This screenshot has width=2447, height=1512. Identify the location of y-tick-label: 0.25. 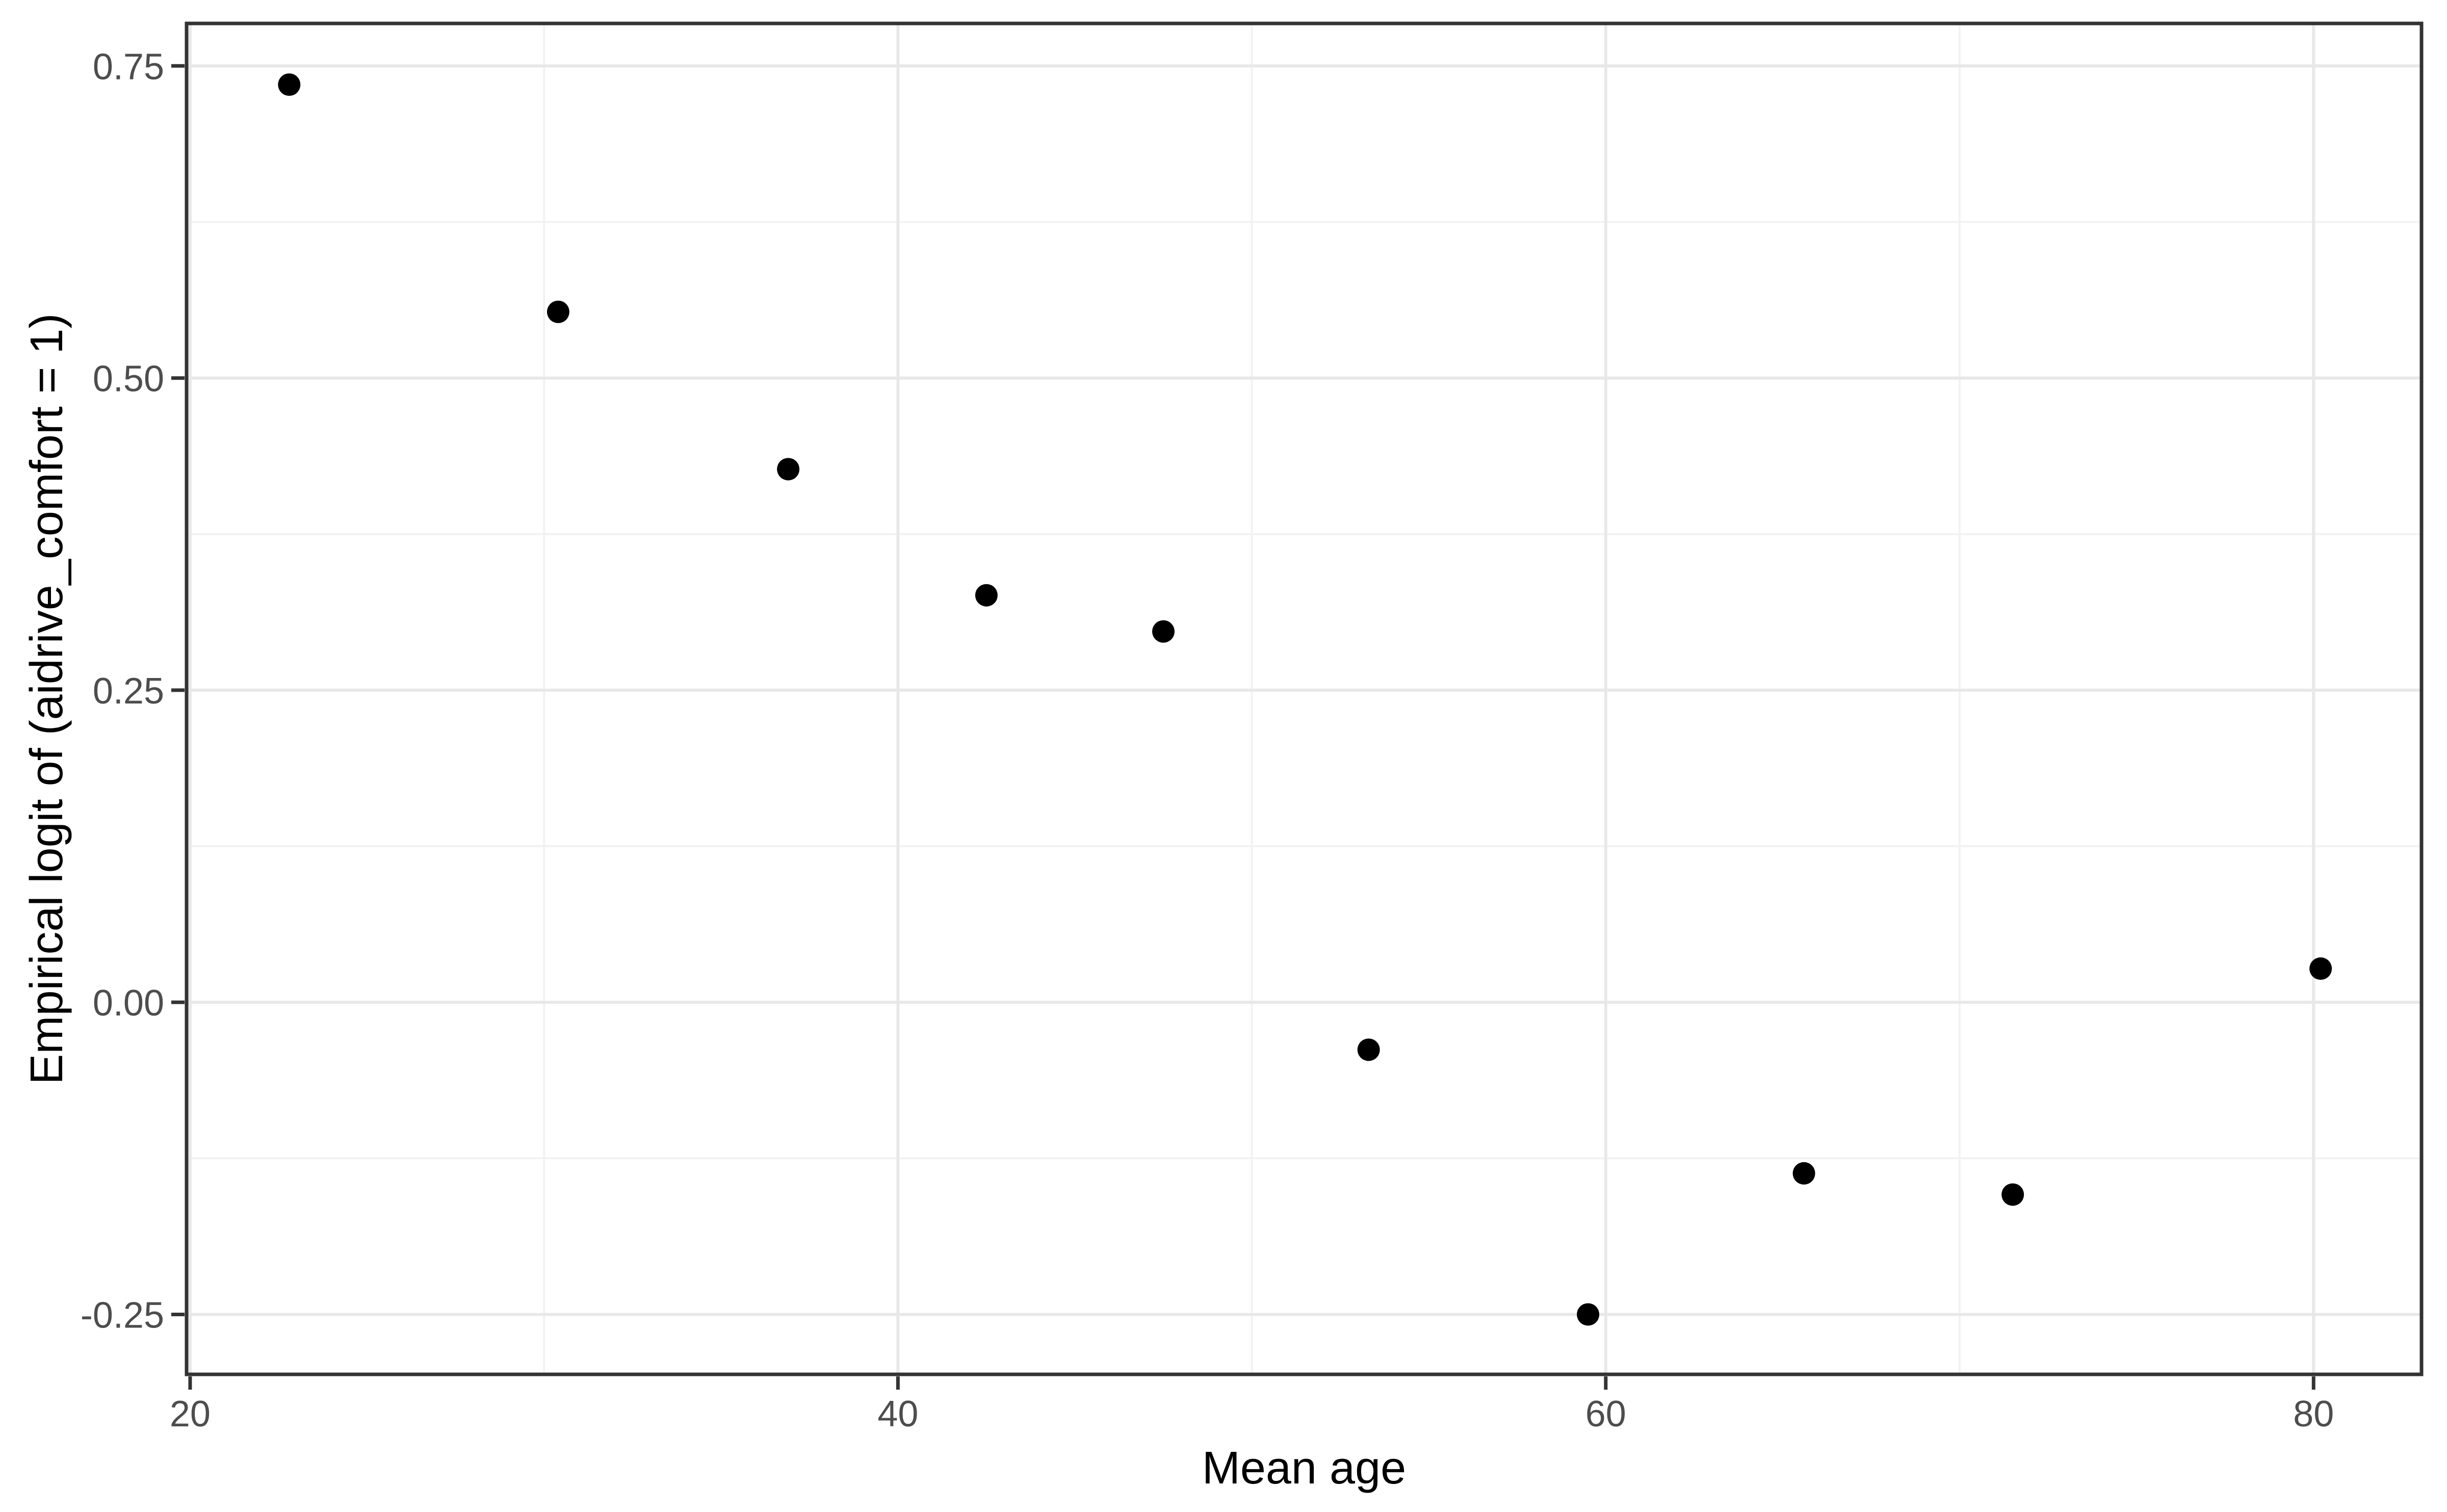
(128, 691).